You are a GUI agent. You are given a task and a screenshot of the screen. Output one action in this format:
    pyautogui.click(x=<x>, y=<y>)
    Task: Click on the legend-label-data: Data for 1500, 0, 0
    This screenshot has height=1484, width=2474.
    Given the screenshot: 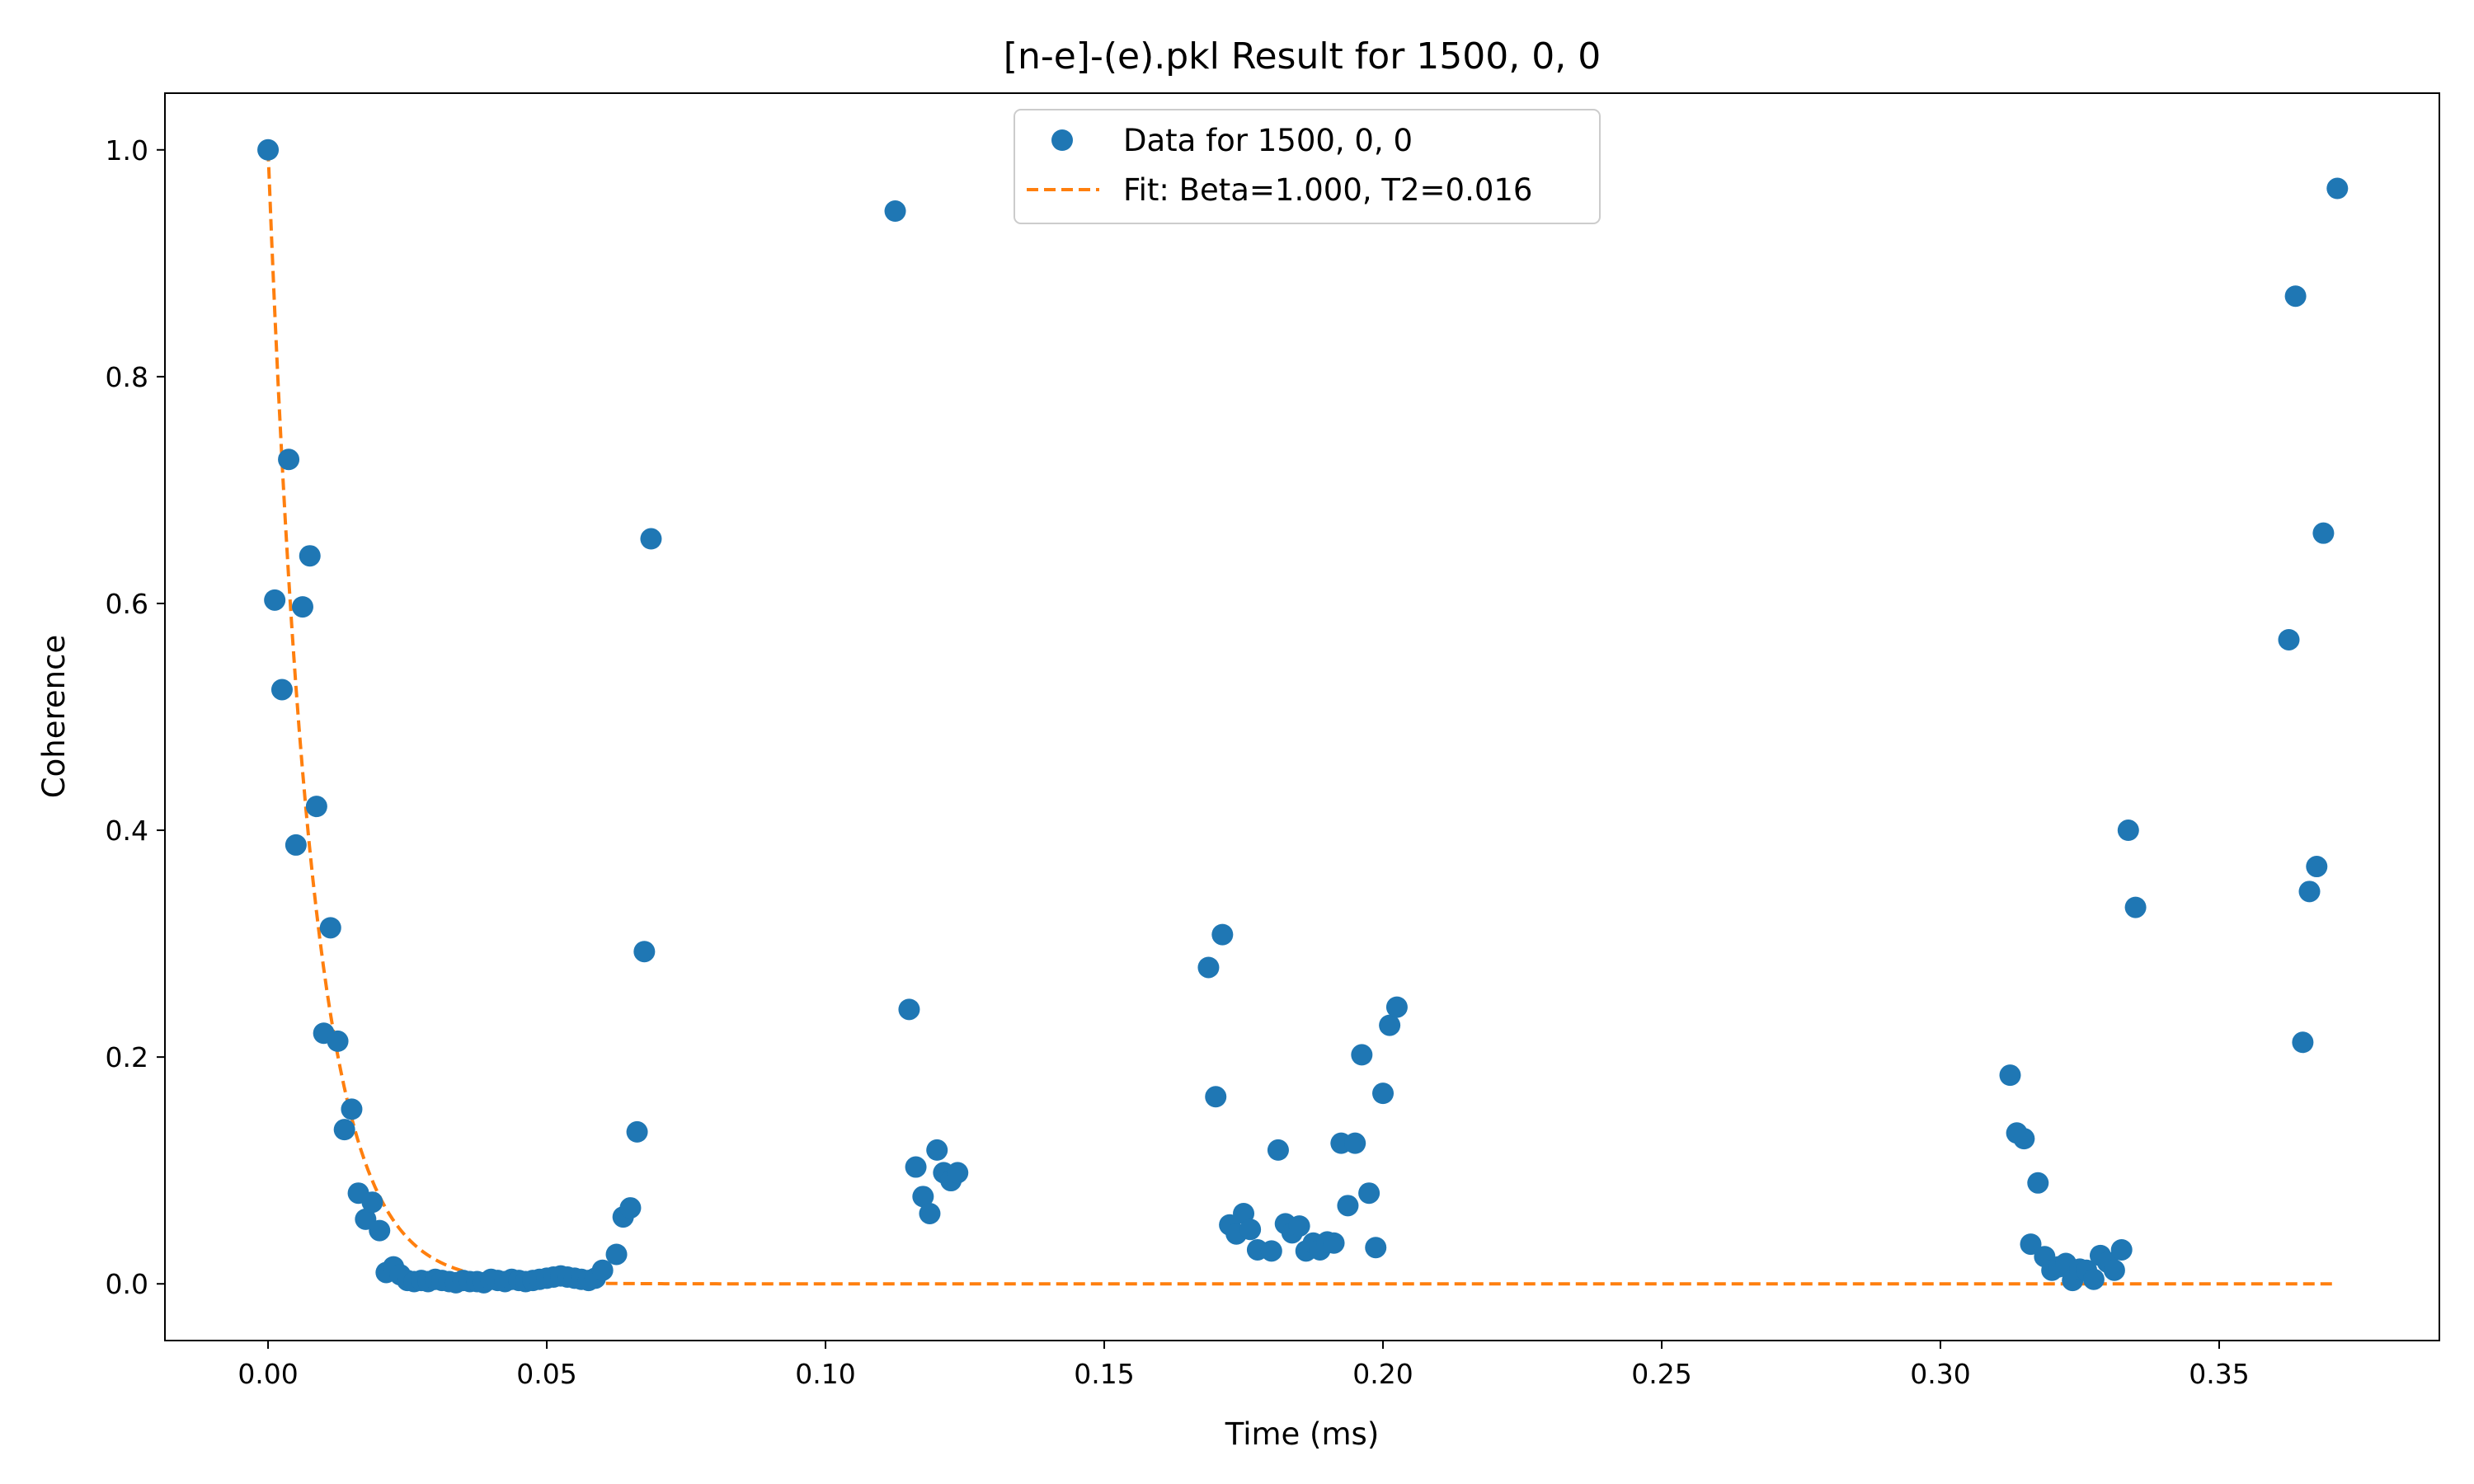 What is the action you would take?
    pyautogui.click(x=1268, y=140)
    